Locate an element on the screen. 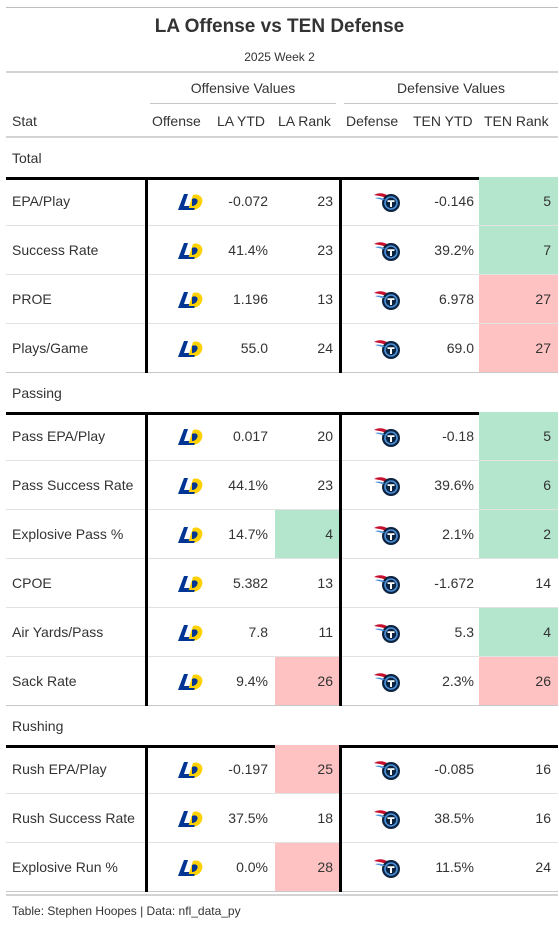 The width and height of the screenshot is (559, 928). la-rank-value: 26 is located at coordinates (325, 681).